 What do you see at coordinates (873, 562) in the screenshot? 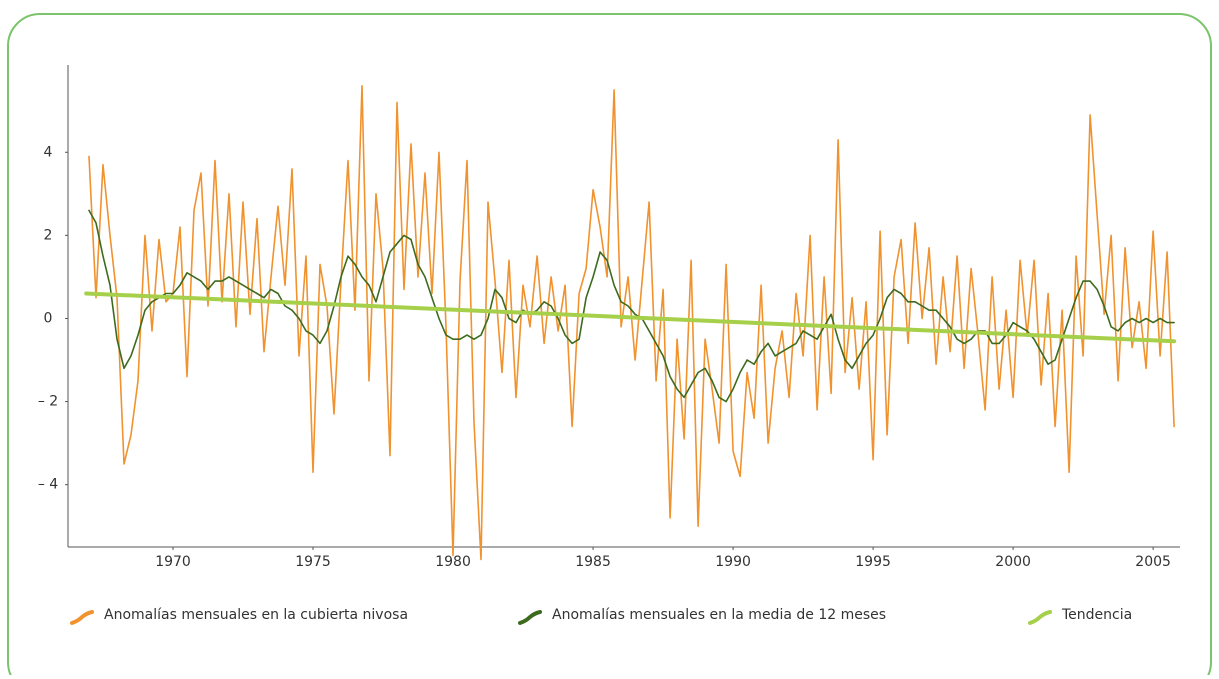
I see `x-tick-label: 1995` at bounding box center [873, 562].